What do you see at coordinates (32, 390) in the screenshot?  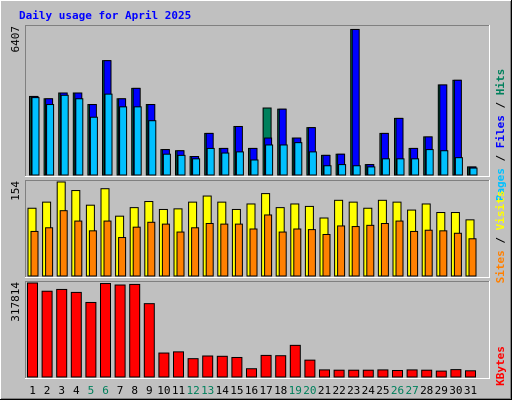 I see `day-label: 1` at bounding box center [32, 390].